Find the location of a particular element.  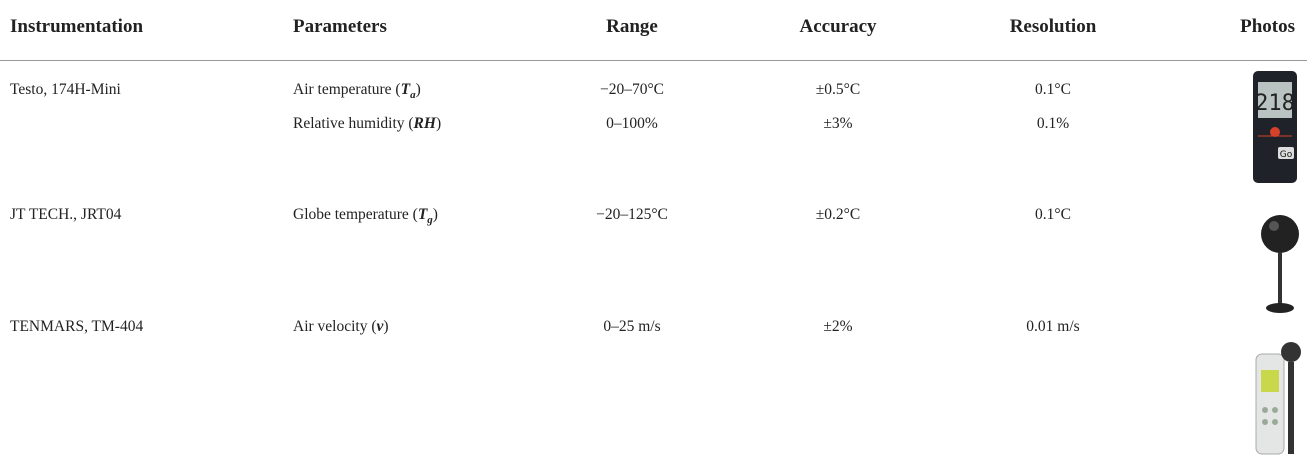

instrument-name: Testo, 174H-Mini is located at coordinates (65, 89).